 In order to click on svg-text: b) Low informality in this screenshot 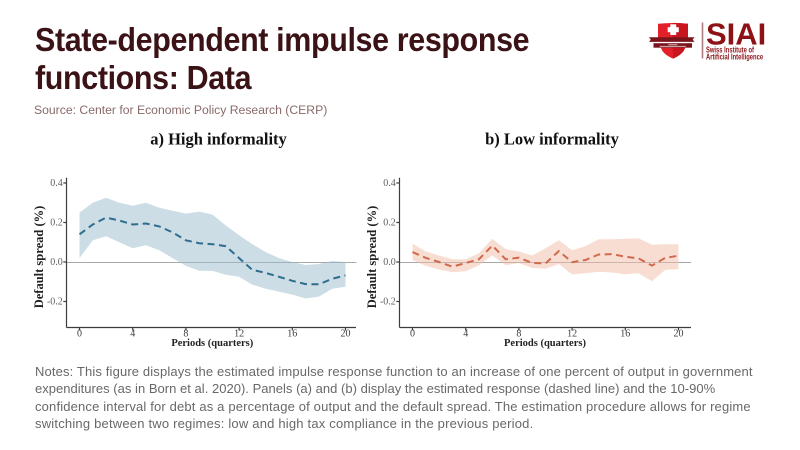, I will do `click(552, 139)`.